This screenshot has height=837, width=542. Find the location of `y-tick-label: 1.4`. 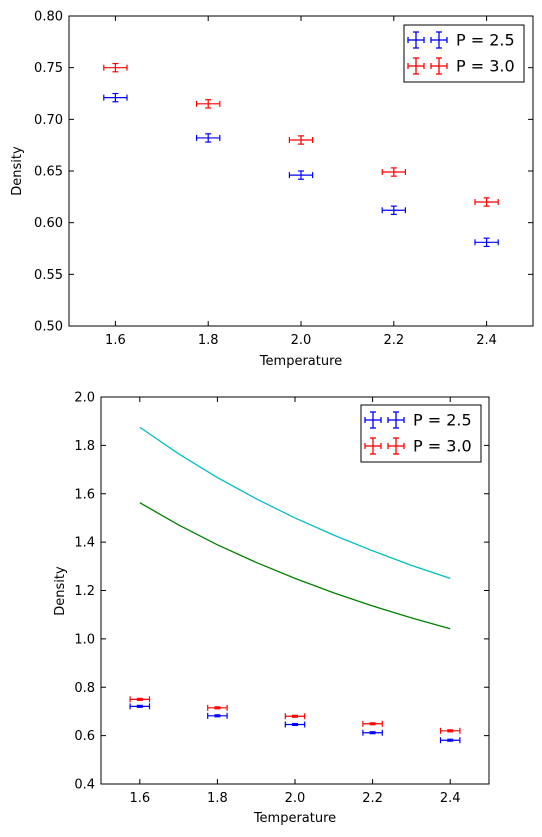

y-tick-label: 1.4 is located at coordinates (84, 543).